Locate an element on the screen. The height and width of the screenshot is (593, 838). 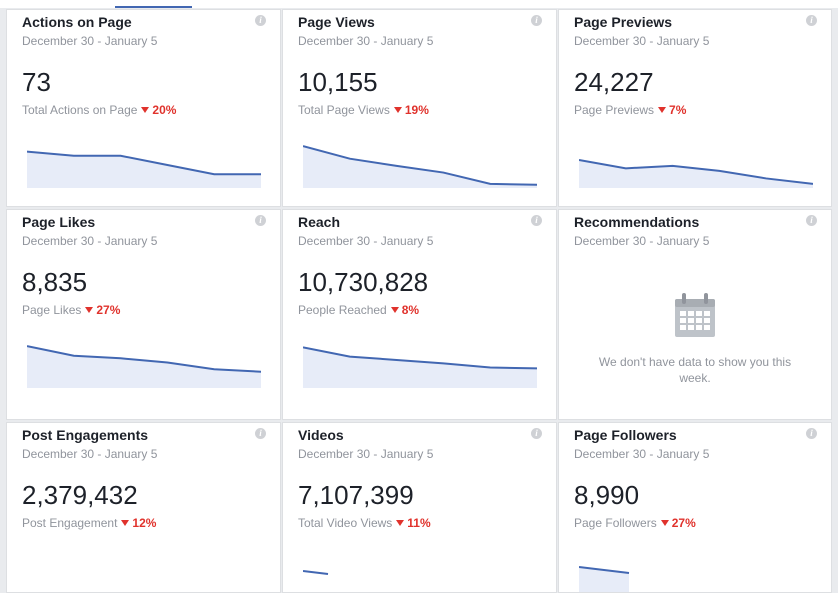
metric-value: 7,107,399 is located at coordinates (356, 495).